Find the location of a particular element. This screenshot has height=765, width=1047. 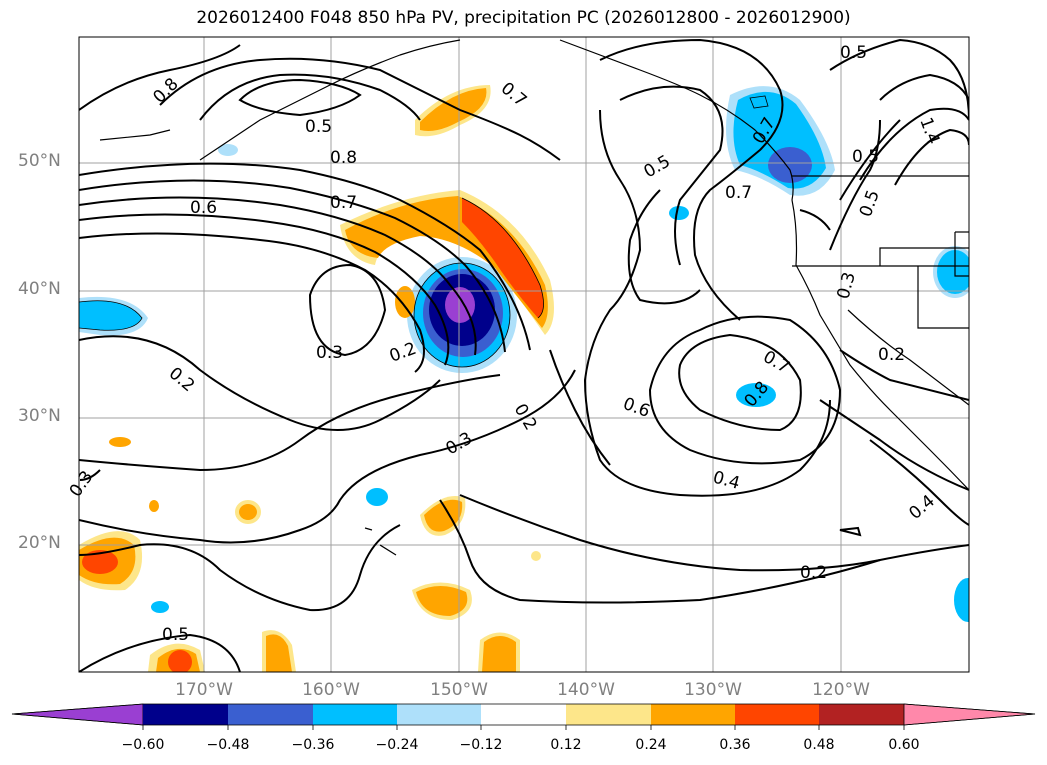

colorbar-tick-label: −0.36 is located at coordinates (313, 745).